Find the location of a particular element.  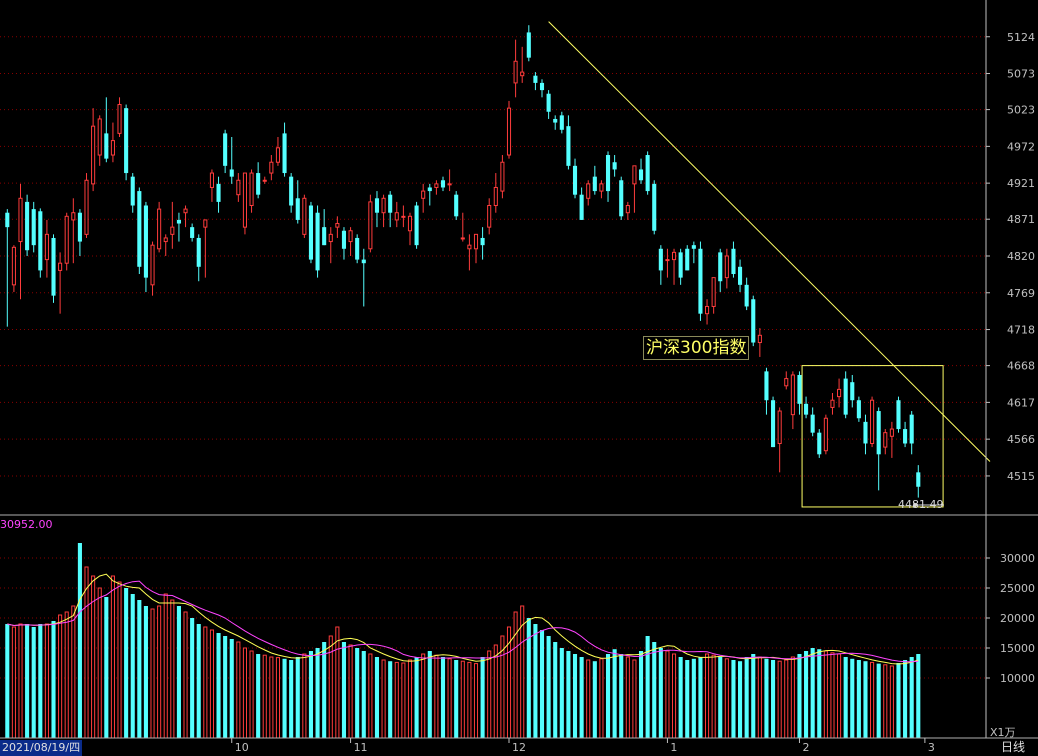

date-label: 2021/08/19/四 is located at coordinates (41, 748).